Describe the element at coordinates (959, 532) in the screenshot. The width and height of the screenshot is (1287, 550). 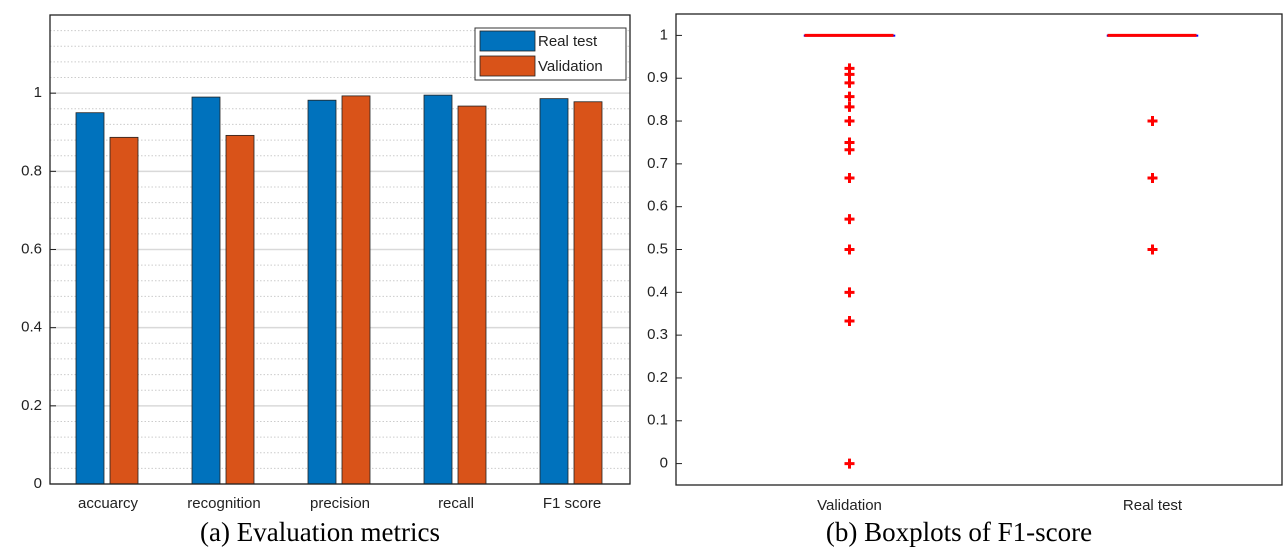
I see `caption: (b) Boxplots of F1-score` at that location.